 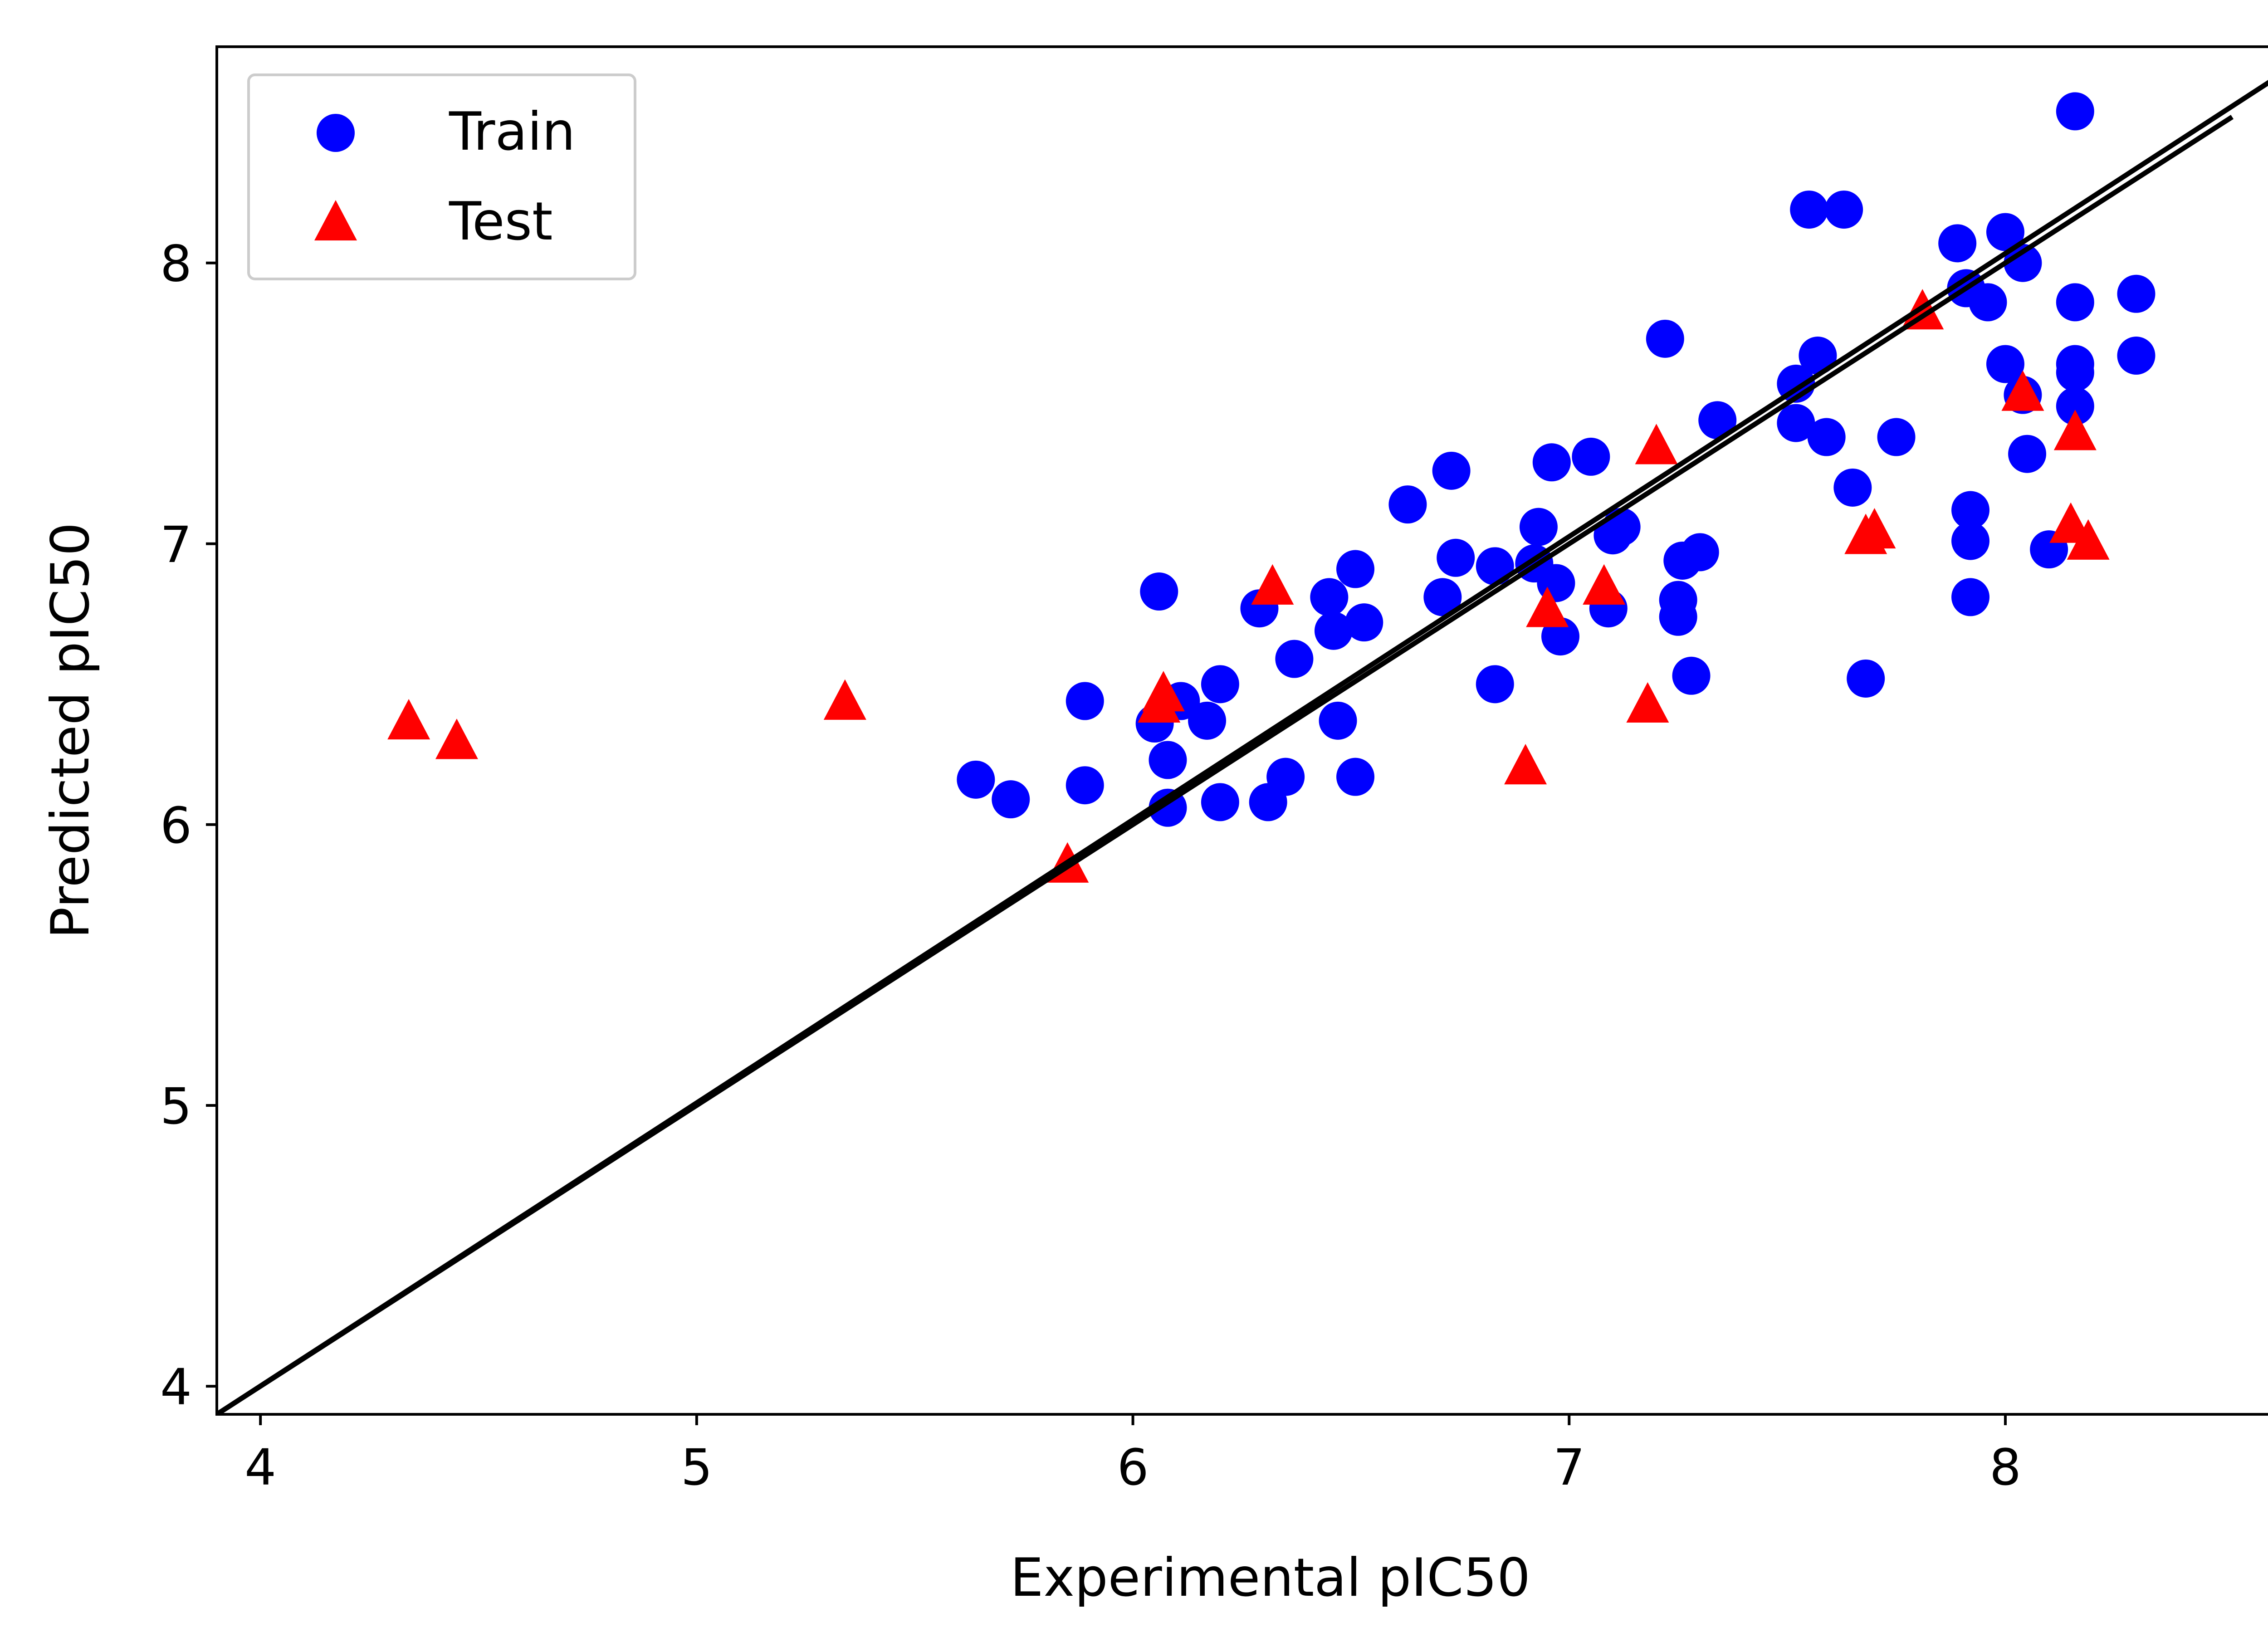 I want to click on y-tick-label: 5, so click(x=176, y=1106).